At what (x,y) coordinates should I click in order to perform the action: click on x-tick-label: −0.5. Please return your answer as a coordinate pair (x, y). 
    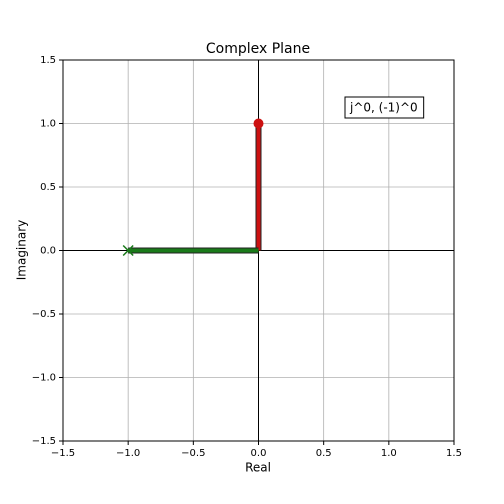
    Looking at the image, I should click on (193, 453).